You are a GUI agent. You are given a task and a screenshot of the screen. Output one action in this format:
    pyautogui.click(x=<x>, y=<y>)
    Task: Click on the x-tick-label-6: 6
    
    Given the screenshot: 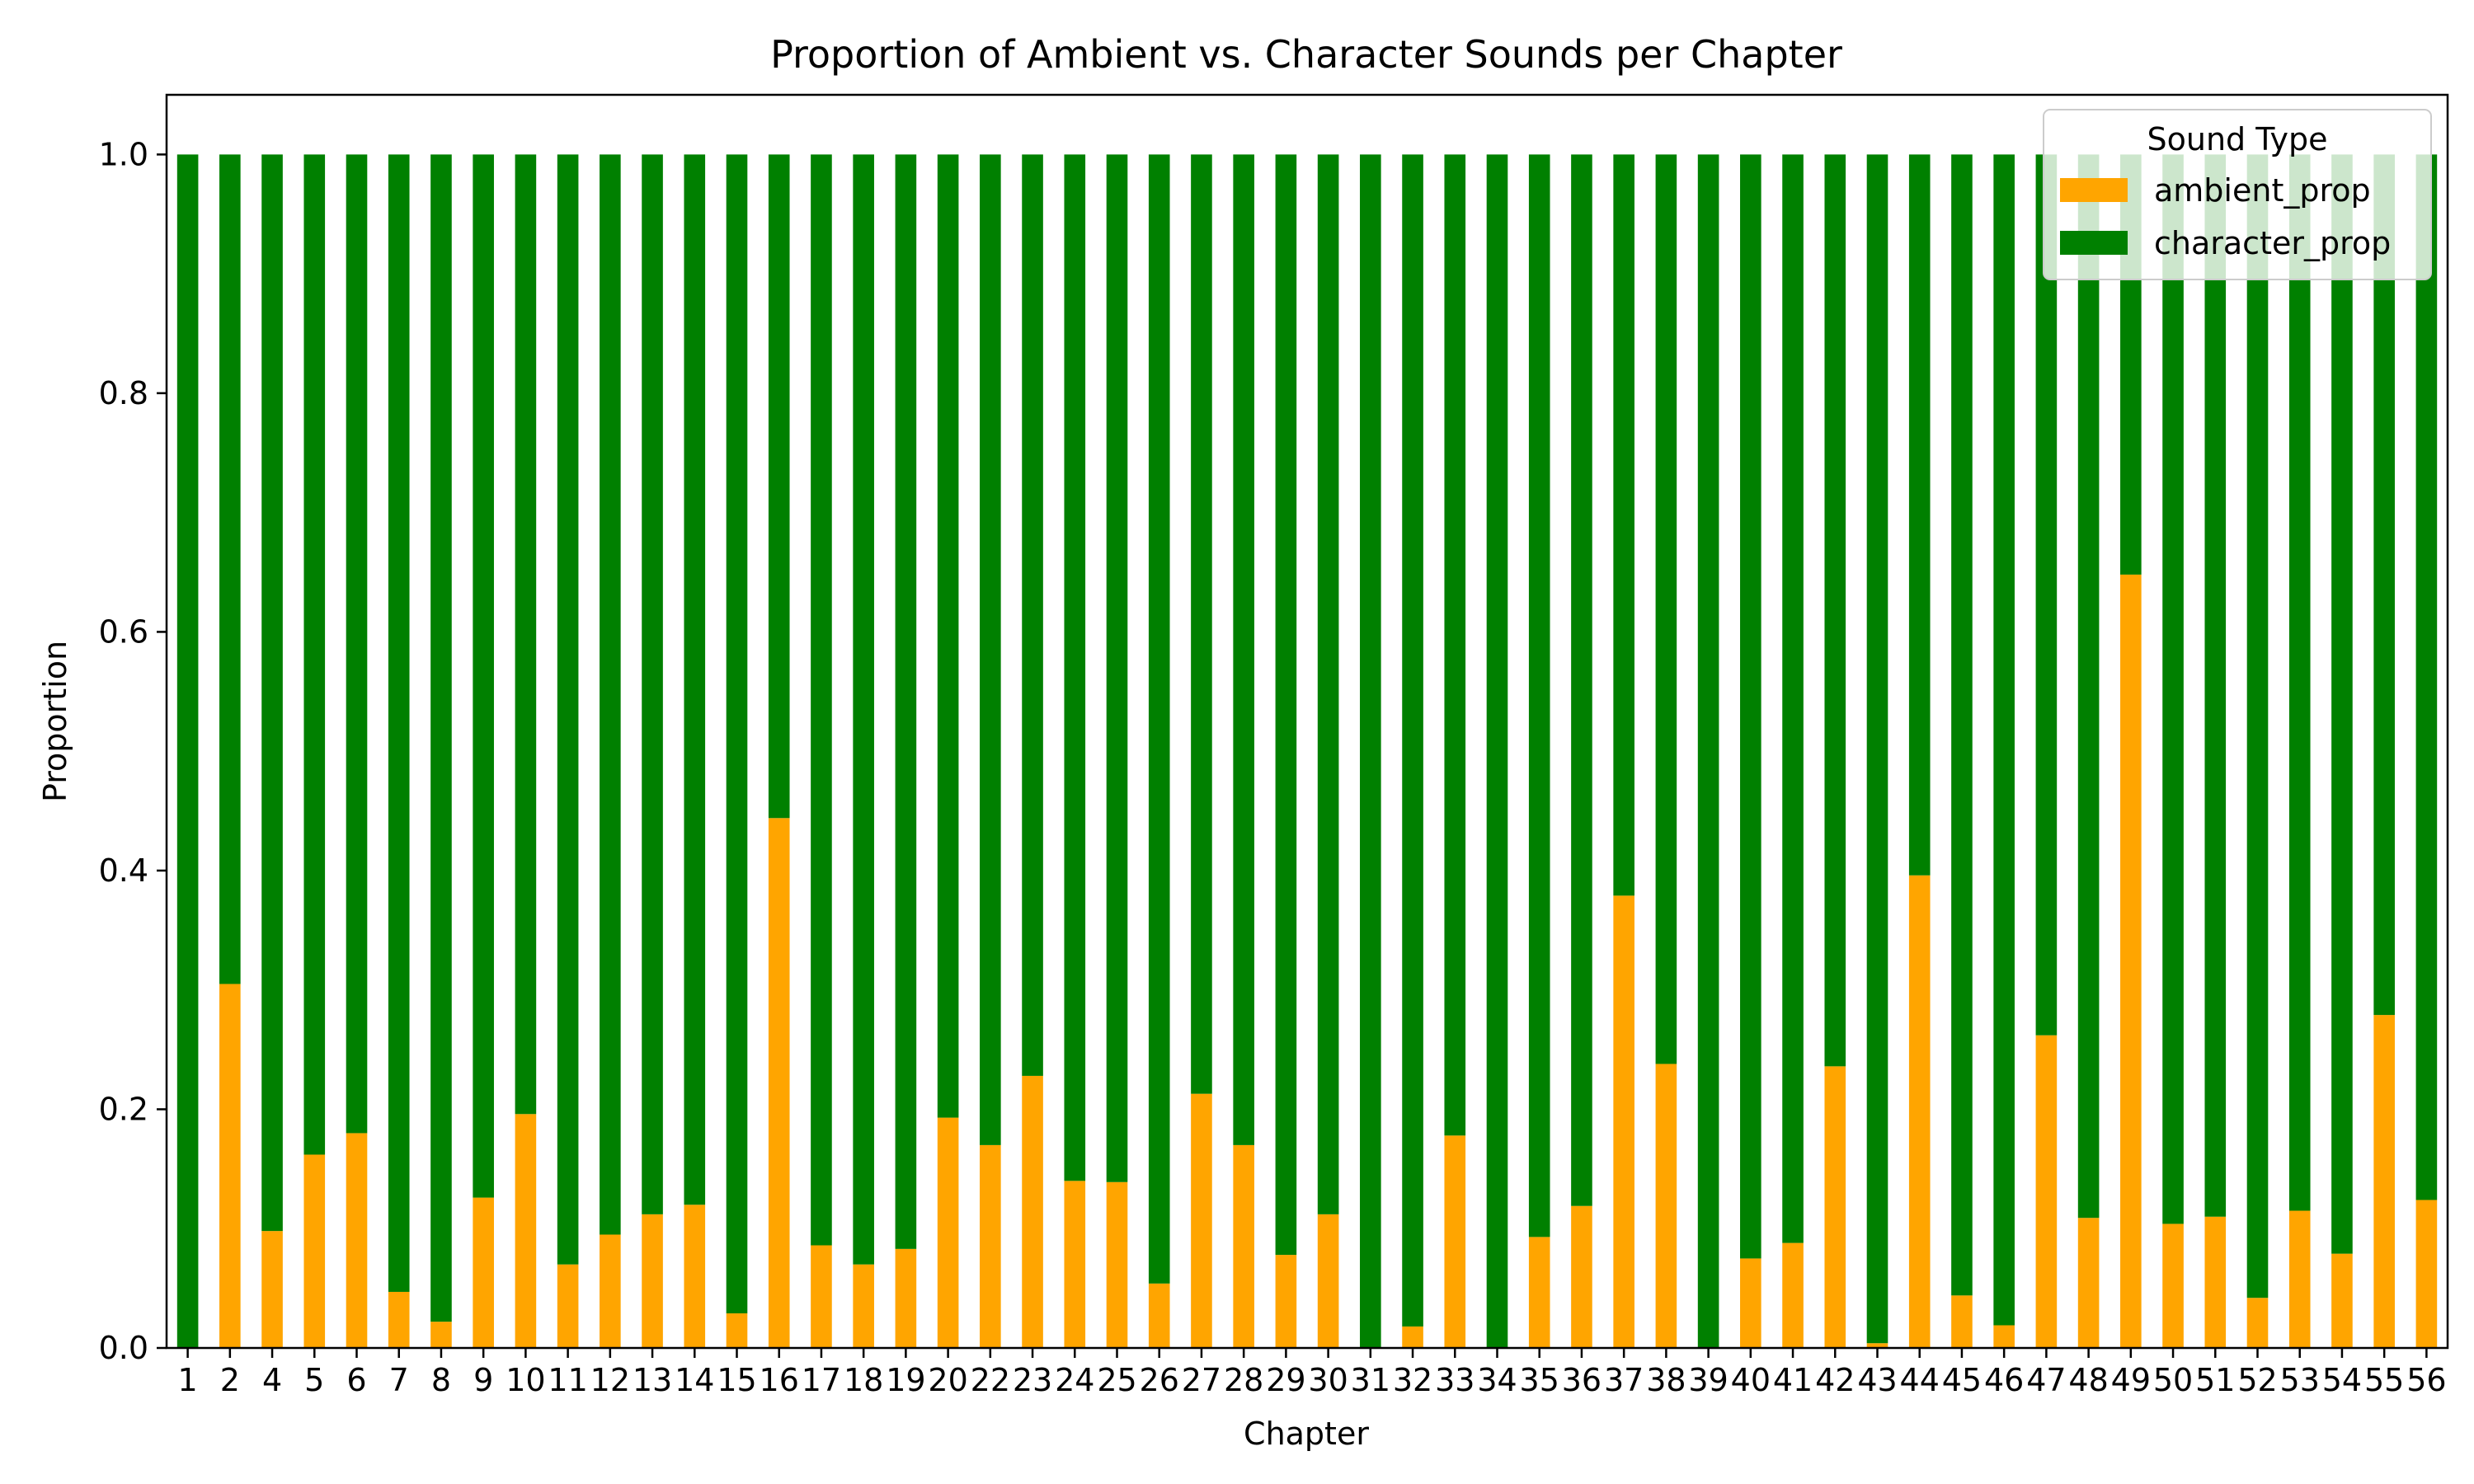 What is the action you would take?
    pyautogui.click(x=356, y=1380)
    